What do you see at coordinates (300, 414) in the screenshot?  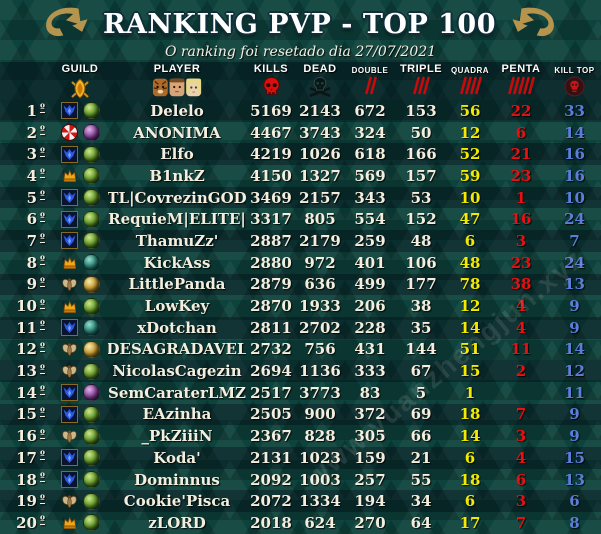 I see `table-row: 15 º EAzinha 2505 900 372 69 18 7 9` at bounding box center [300, 414].